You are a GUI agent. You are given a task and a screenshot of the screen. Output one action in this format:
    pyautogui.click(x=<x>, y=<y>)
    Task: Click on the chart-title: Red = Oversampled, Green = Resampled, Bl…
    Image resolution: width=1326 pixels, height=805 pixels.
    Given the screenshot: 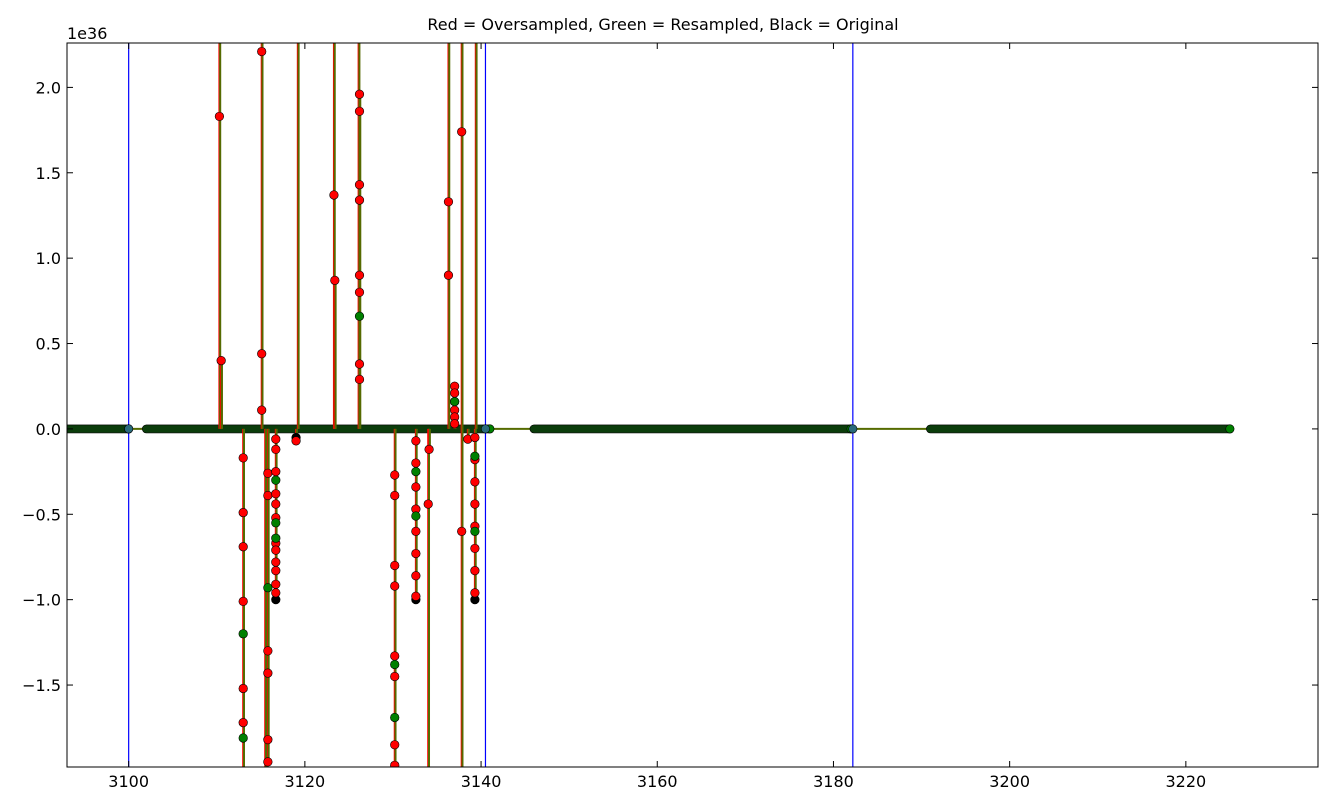 What is the action you would take?
    pyautogui.click(x=662, y=24)
    